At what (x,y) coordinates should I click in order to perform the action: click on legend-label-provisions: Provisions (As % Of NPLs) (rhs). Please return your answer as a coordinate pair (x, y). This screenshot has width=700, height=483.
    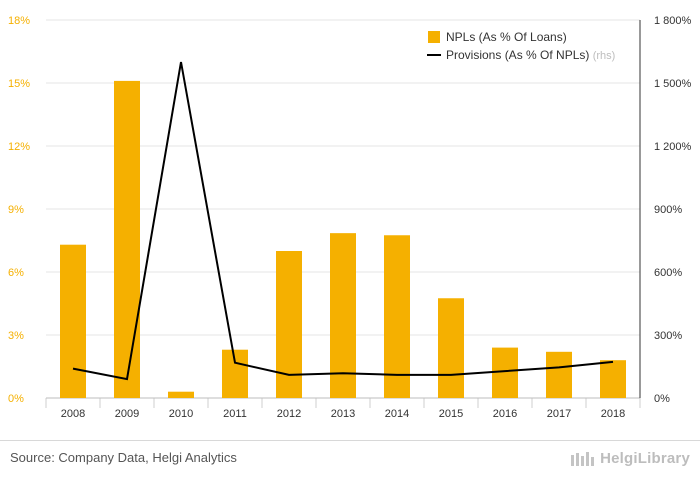
    Looking at the image, I should click on (530, 55).